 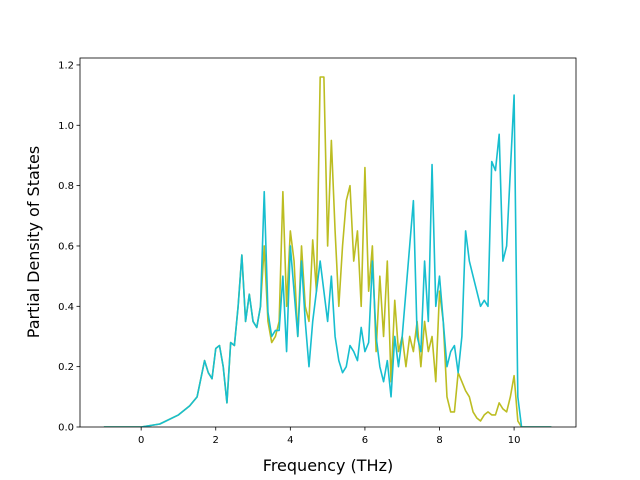 What do you see at coordinates (328, 465) in the screenshot?
I see `x-axis-label: Frequency (THz)` at bounding box center [328, 465].